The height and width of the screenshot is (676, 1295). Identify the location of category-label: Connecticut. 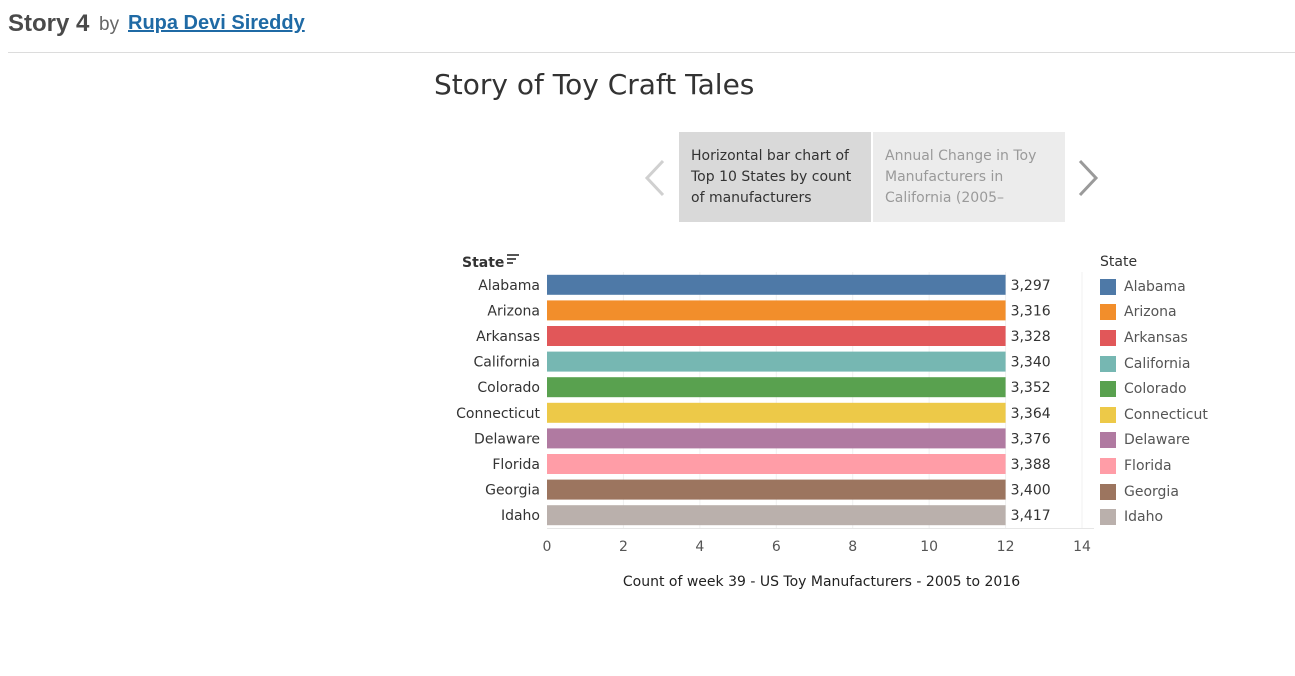
(498, 414).